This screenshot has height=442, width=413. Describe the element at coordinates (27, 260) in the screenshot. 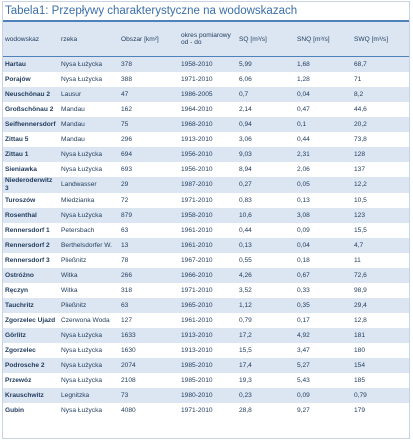

I see `table-cell: Rennersdorf 3` at that location.